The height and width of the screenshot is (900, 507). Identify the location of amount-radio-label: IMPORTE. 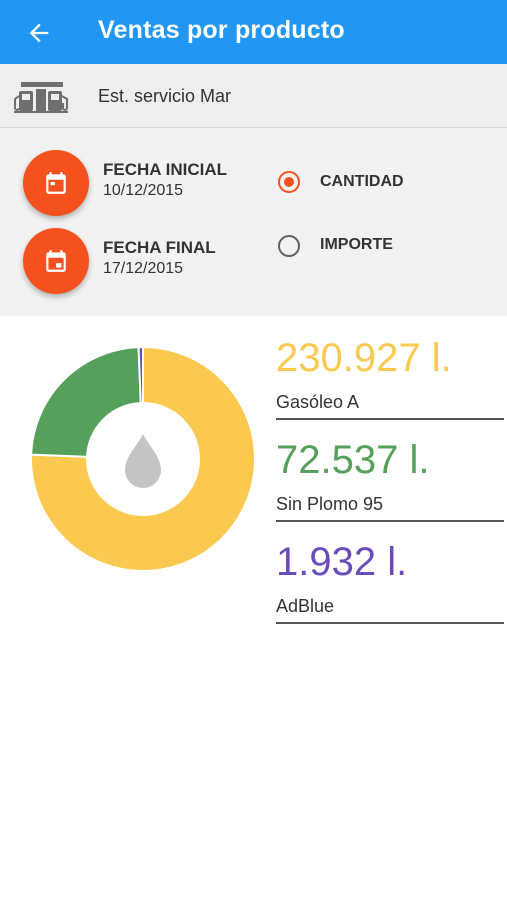
(356, 244).